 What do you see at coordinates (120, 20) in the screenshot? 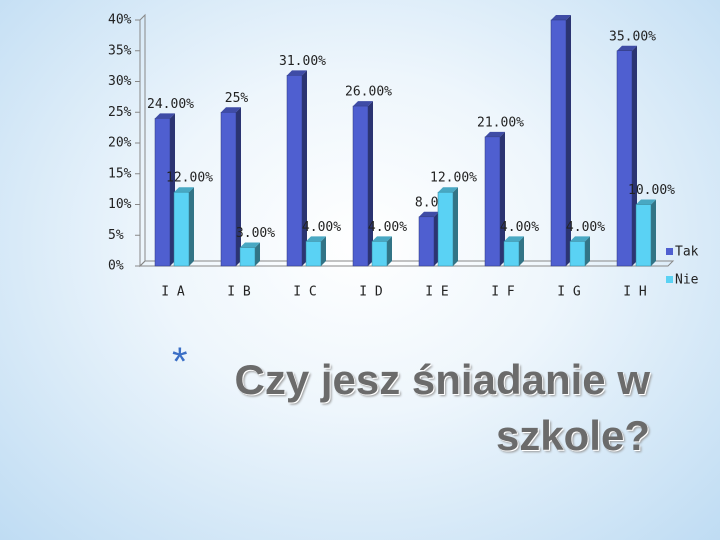
I see `y-tick-label: 40%` at bounding box center [120, 20].